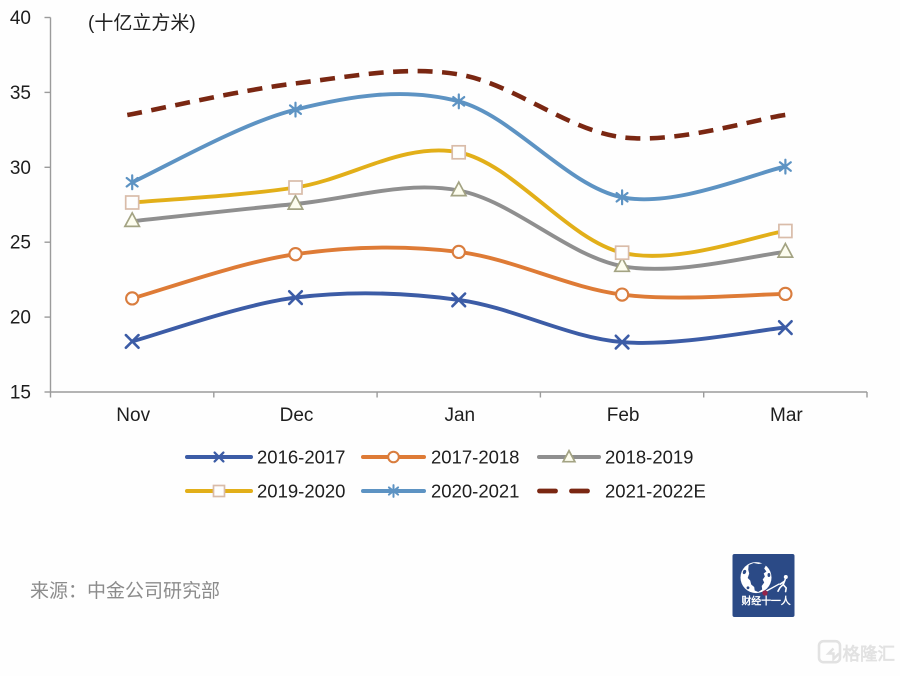 The image size is (900, 676). I want to click on svg-text: 来源：中金公司研究部, so click(125, 591).